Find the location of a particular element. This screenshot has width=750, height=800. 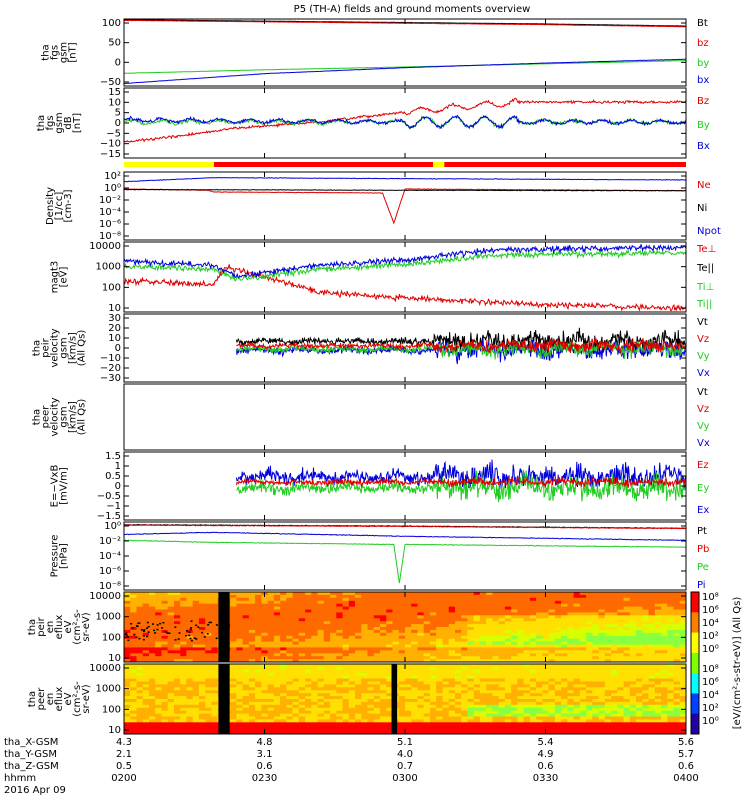

data-gap is located at coordinates (224, 627).